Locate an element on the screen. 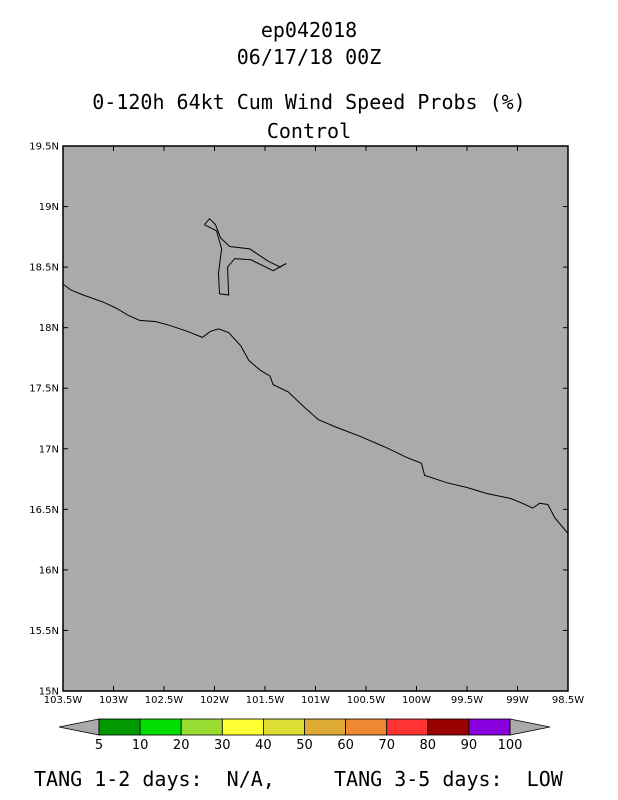 This screenshot has height=800, width=618. lat-tick-label: 18N is located at coordinates (49, 328).